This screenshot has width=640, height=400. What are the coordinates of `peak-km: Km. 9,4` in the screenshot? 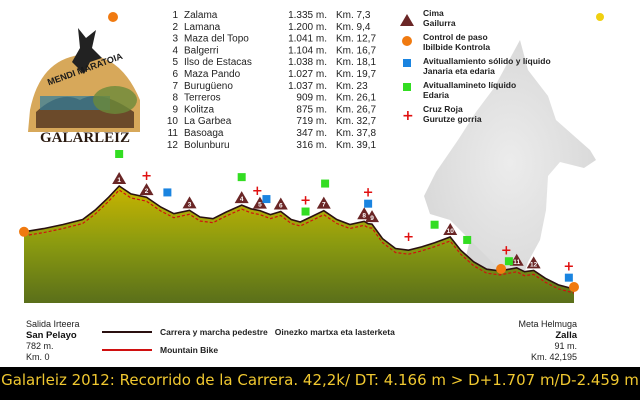 It's located at (353, 27).